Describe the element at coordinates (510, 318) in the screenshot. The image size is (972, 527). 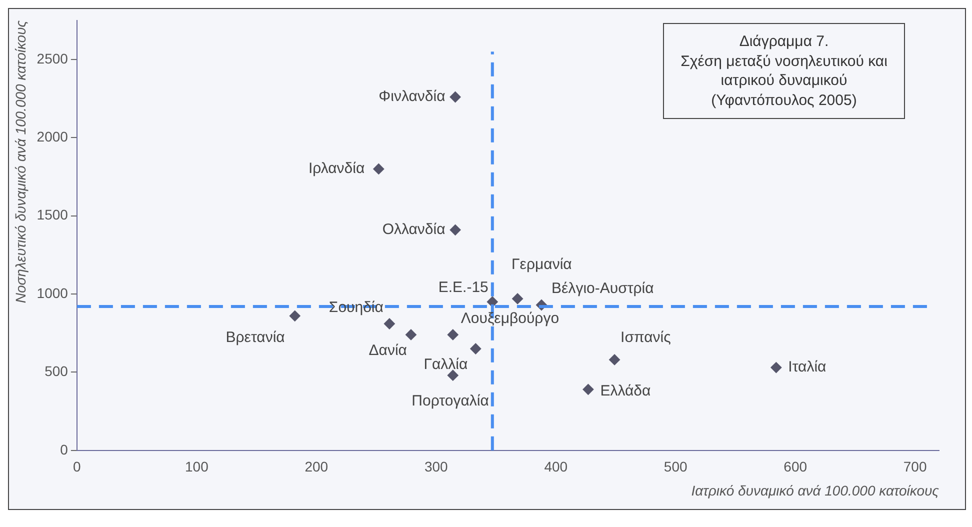
I see `annotation: Λουξεμβούργο` at that location.